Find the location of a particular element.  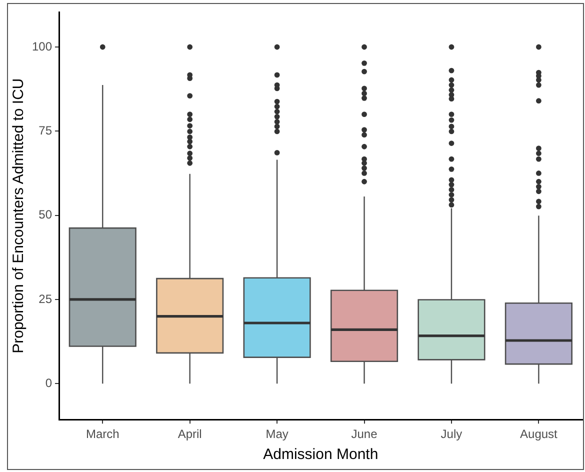

x-tick-label: July is located at coordinates (451, 434).